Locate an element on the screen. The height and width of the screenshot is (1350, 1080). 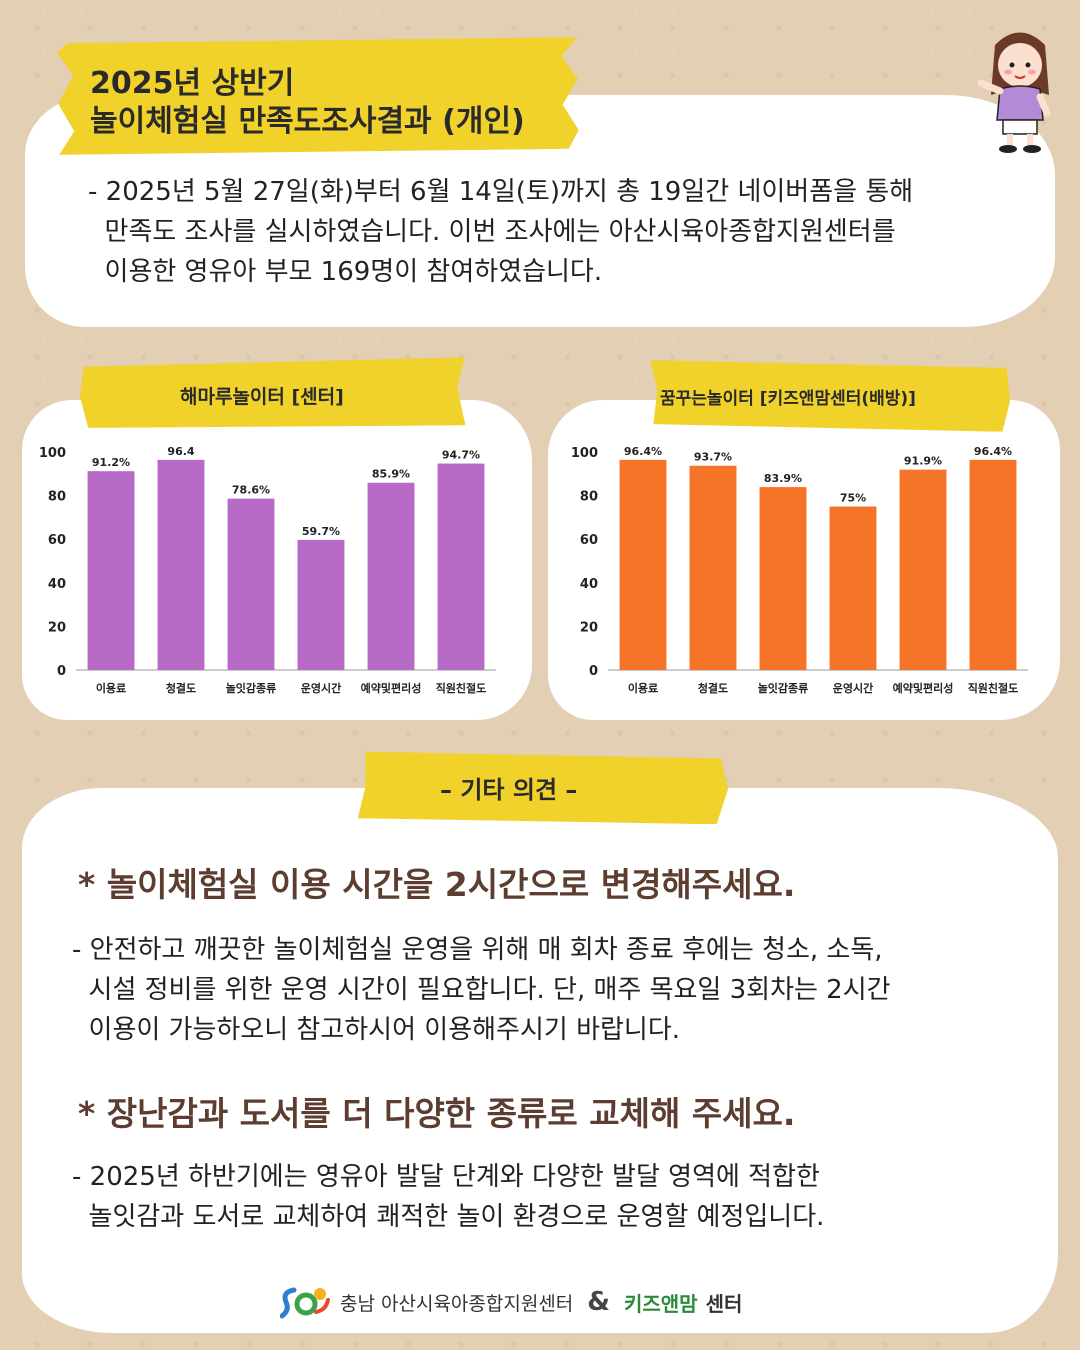
center-logo-icon is located at coordinates (305, 1303).